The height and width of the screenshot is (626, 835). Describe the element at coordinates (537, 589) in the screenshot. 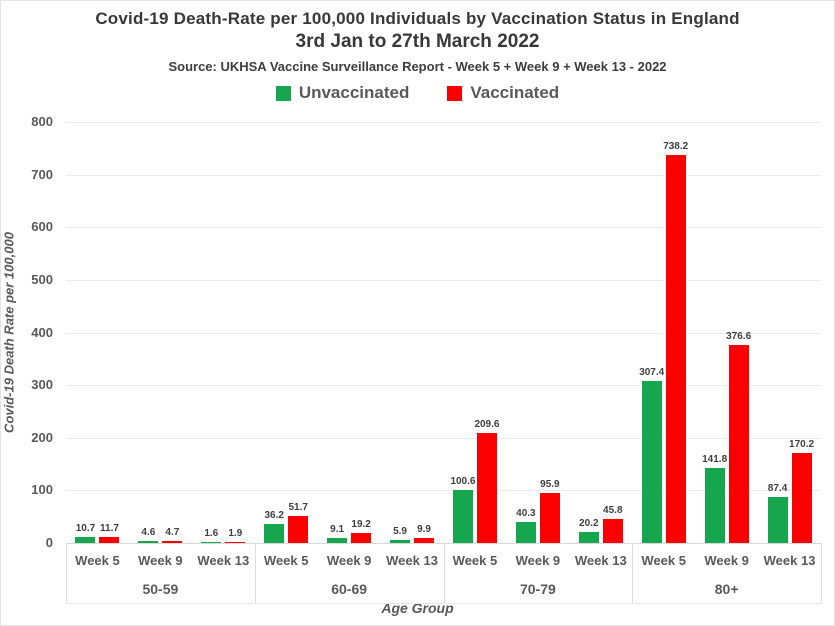

I see `age-group-label: 70-79` at that location.